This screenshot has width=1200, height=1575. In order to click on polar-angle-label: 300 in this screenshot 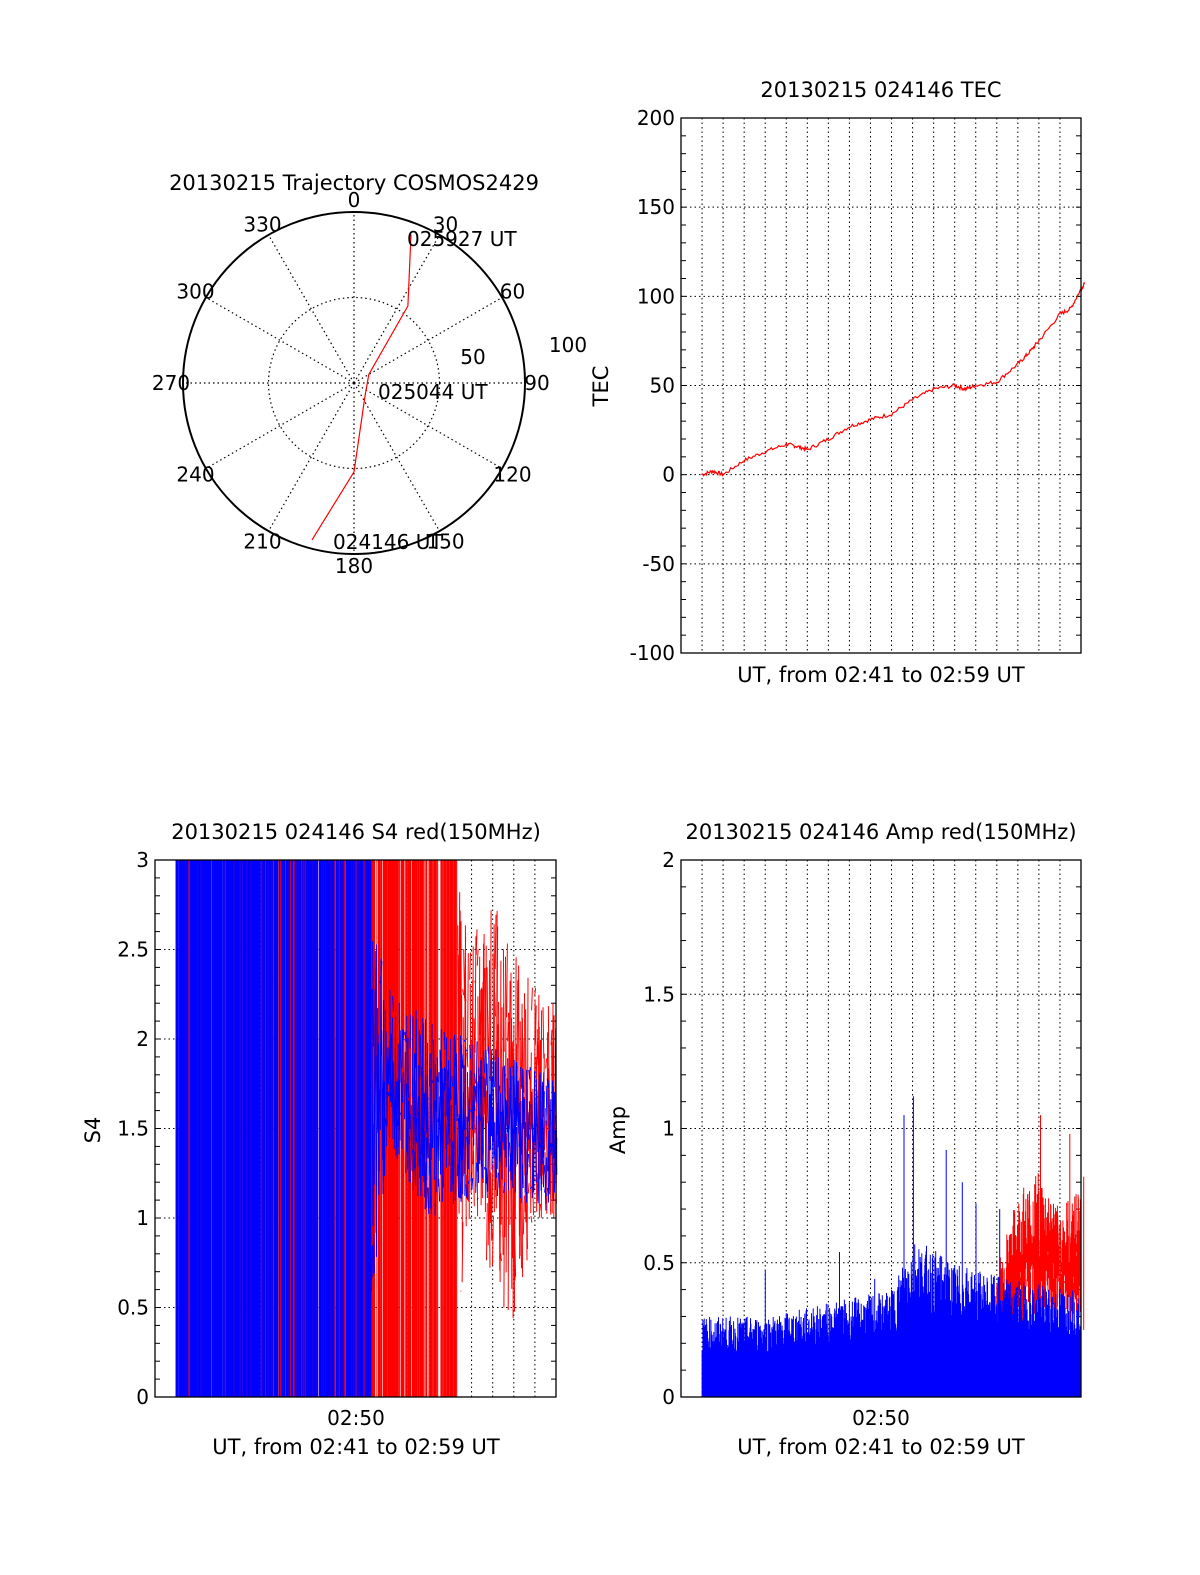, I will do `click(195, 292)`.